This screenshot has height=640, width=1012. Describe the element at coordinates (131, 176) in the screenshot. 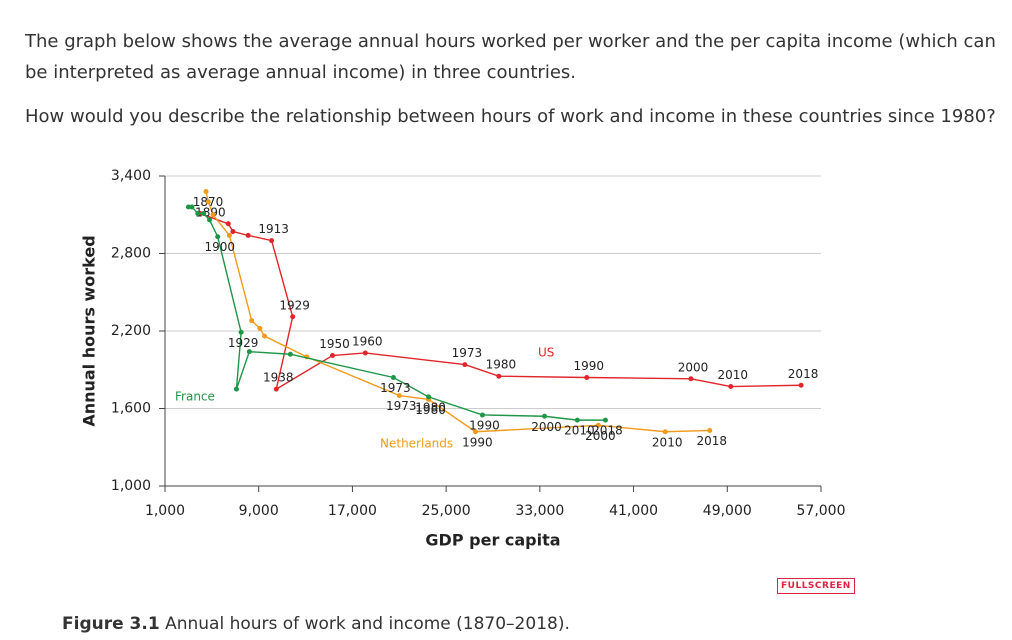

I see `y-tick-label: 3,400` at that location.